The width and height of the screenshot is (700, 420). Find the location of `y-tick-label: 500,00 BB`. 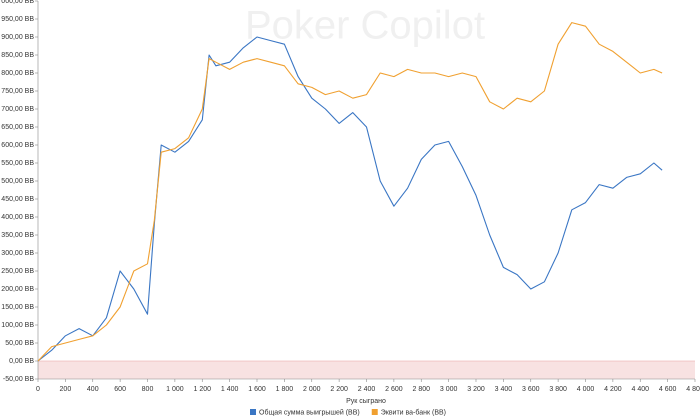

y-tick-label: 500,00 BB is located at coordinates (17, 181).